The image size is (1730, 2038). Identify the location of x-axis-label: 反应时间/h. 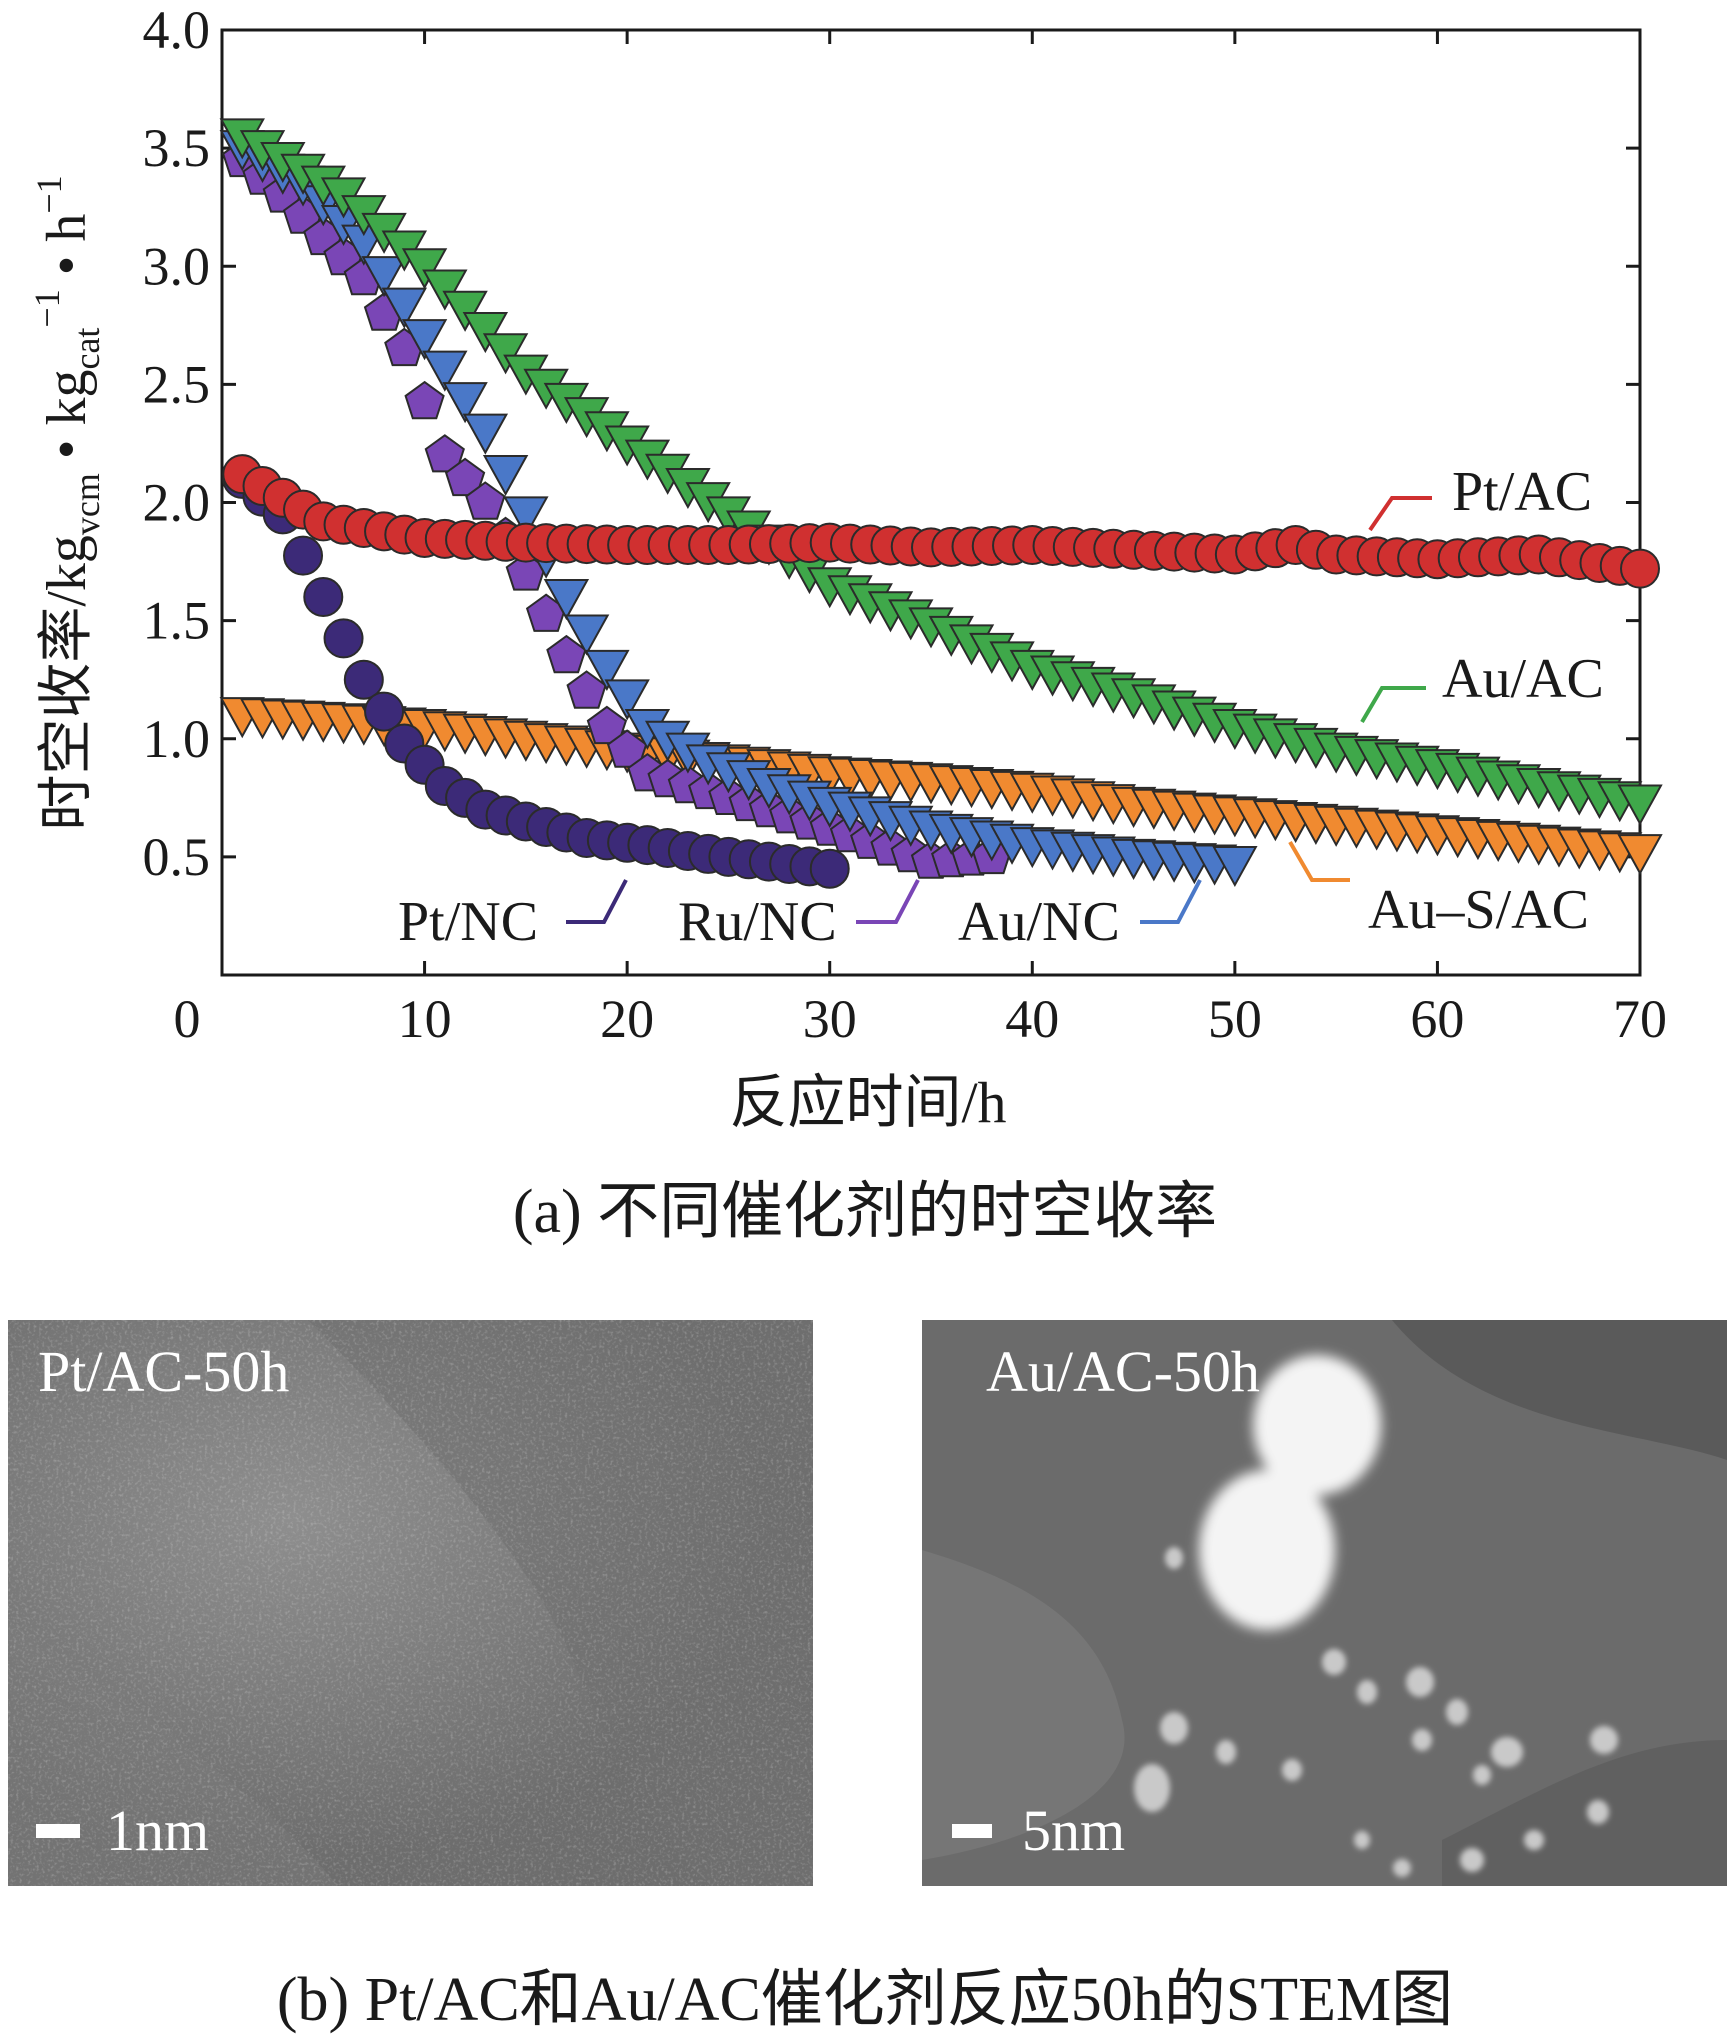
(867, 1102).